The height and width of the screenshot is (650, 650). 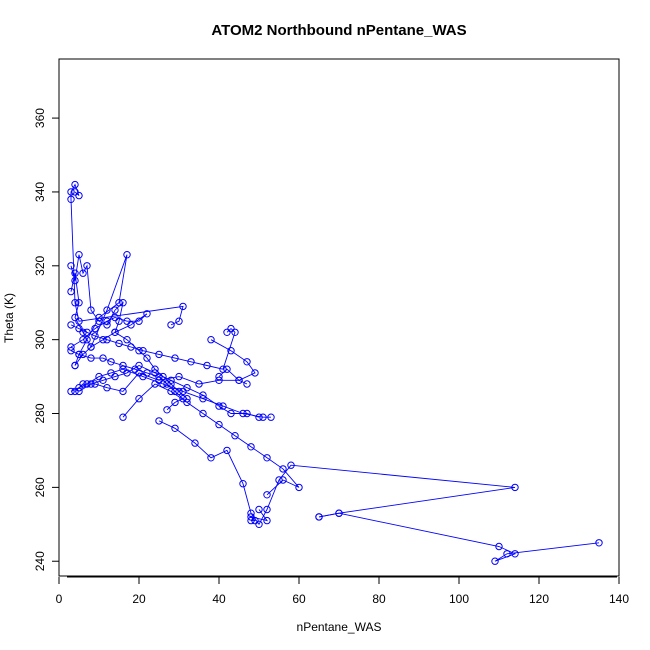 What do you see at coordinates (40, 339) in the screenshot?
I see `y-tick-label: 300` at bounding box center [40, 339].